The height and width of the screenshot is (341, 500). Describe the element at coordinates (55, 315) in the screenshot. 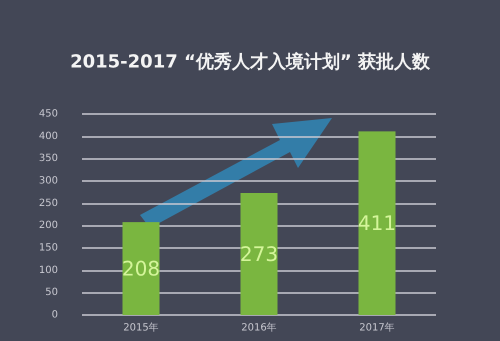

I see `y-tick-label: 0` at that location.